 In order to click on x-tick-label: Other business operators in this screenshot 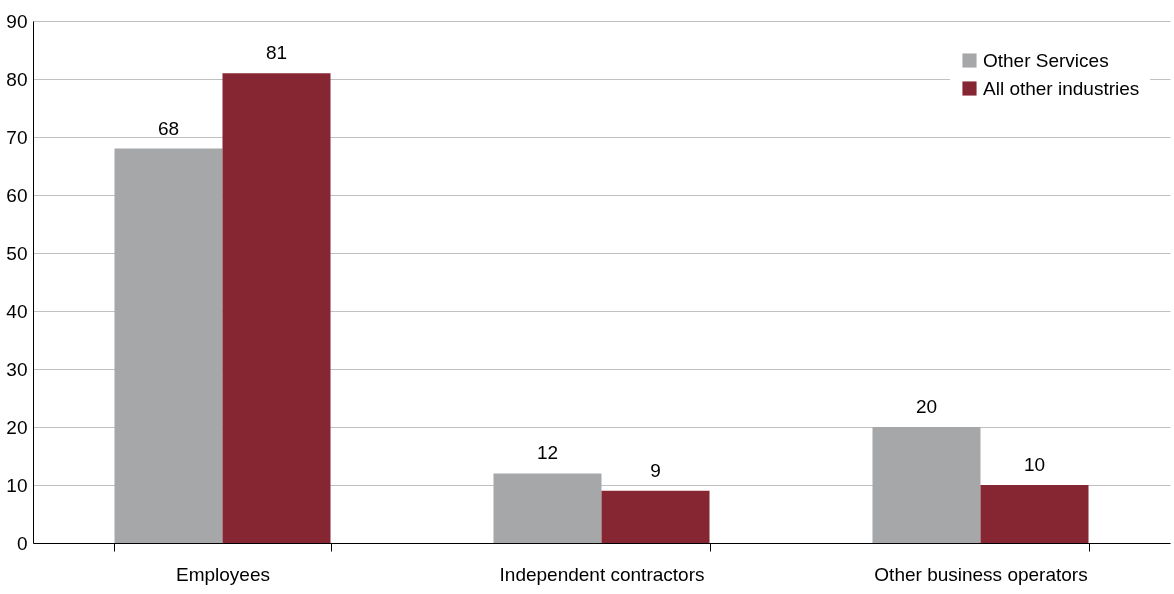, I will do `click(981, 574)`.